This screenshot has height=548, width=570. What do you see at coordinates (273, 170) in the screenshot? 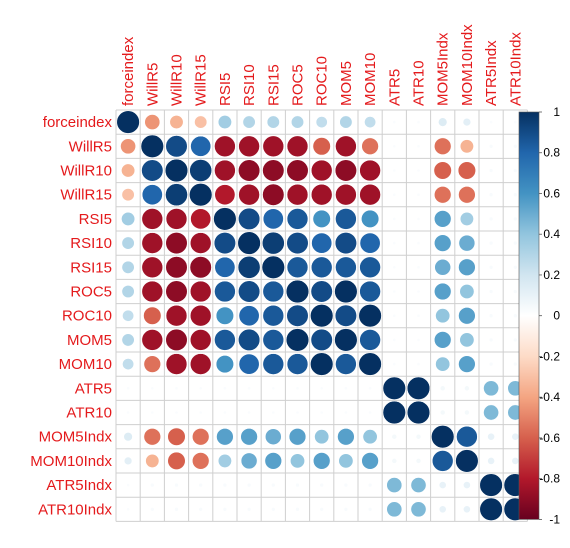
I see `corr-cell-WillR10-RSI15` at bounding box center [273, 170].